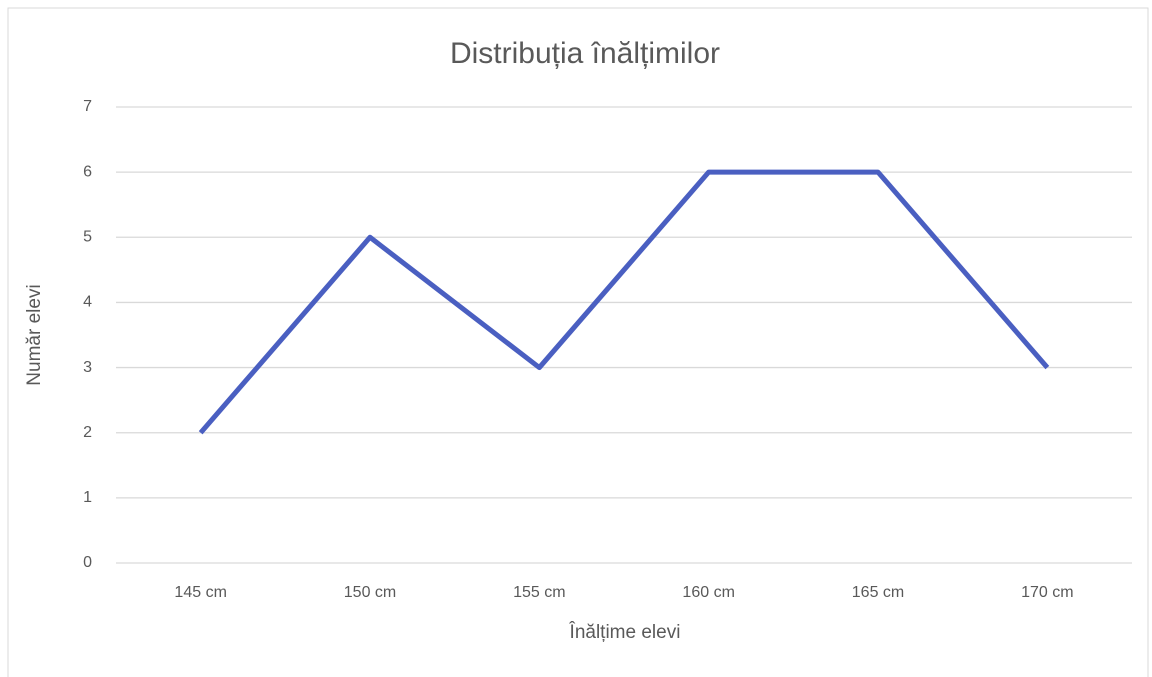 The height and width of the screenshot is (677, 1152). What do you see at coordinates (585, 53) in the screenshot?
I see `chart-title: Distribuția înălțimilor` at bounding box center [585, 53].